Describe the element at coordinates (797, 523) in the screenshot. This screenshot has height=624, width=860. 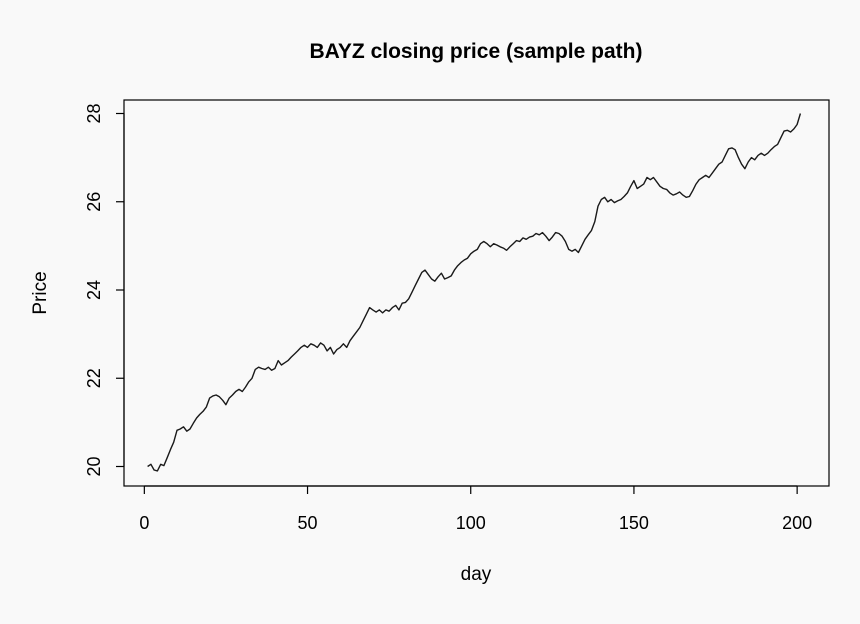
I see `x-tick-label: 200` at that location.